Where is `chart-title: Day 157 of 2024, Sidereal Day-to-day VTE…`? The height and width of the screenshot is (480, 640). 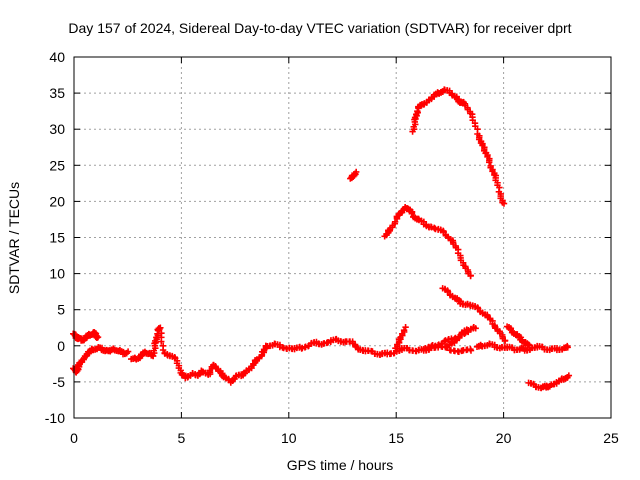
chart-title: Day 157 of 2024, Sidereal Day-to-day VTE… is located at coordinates (319, 28).